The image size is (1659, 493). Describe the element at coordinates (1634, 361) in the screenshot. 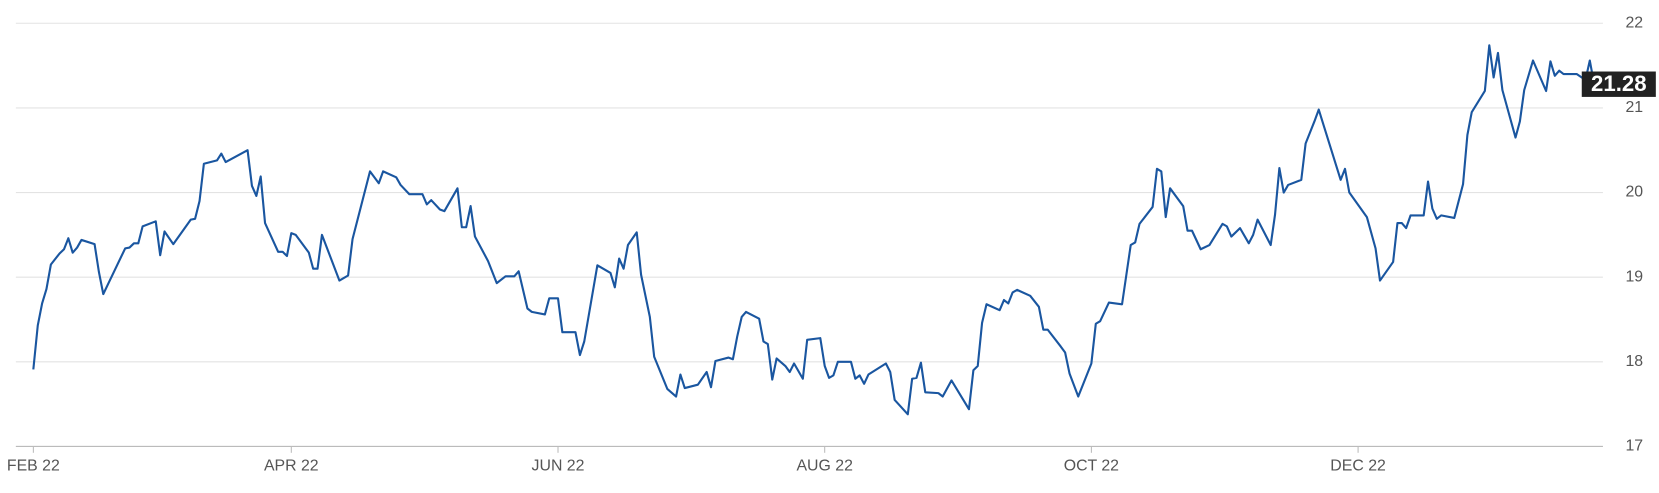

I see `y-tick-label: 18` at that location.